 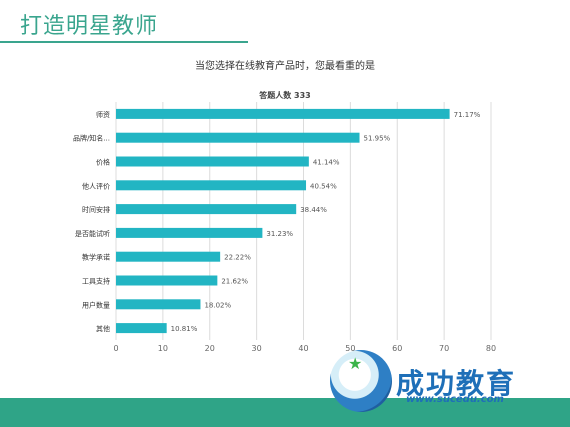 I want to click on data-label: 18.02%, so click(x=217, y=305).